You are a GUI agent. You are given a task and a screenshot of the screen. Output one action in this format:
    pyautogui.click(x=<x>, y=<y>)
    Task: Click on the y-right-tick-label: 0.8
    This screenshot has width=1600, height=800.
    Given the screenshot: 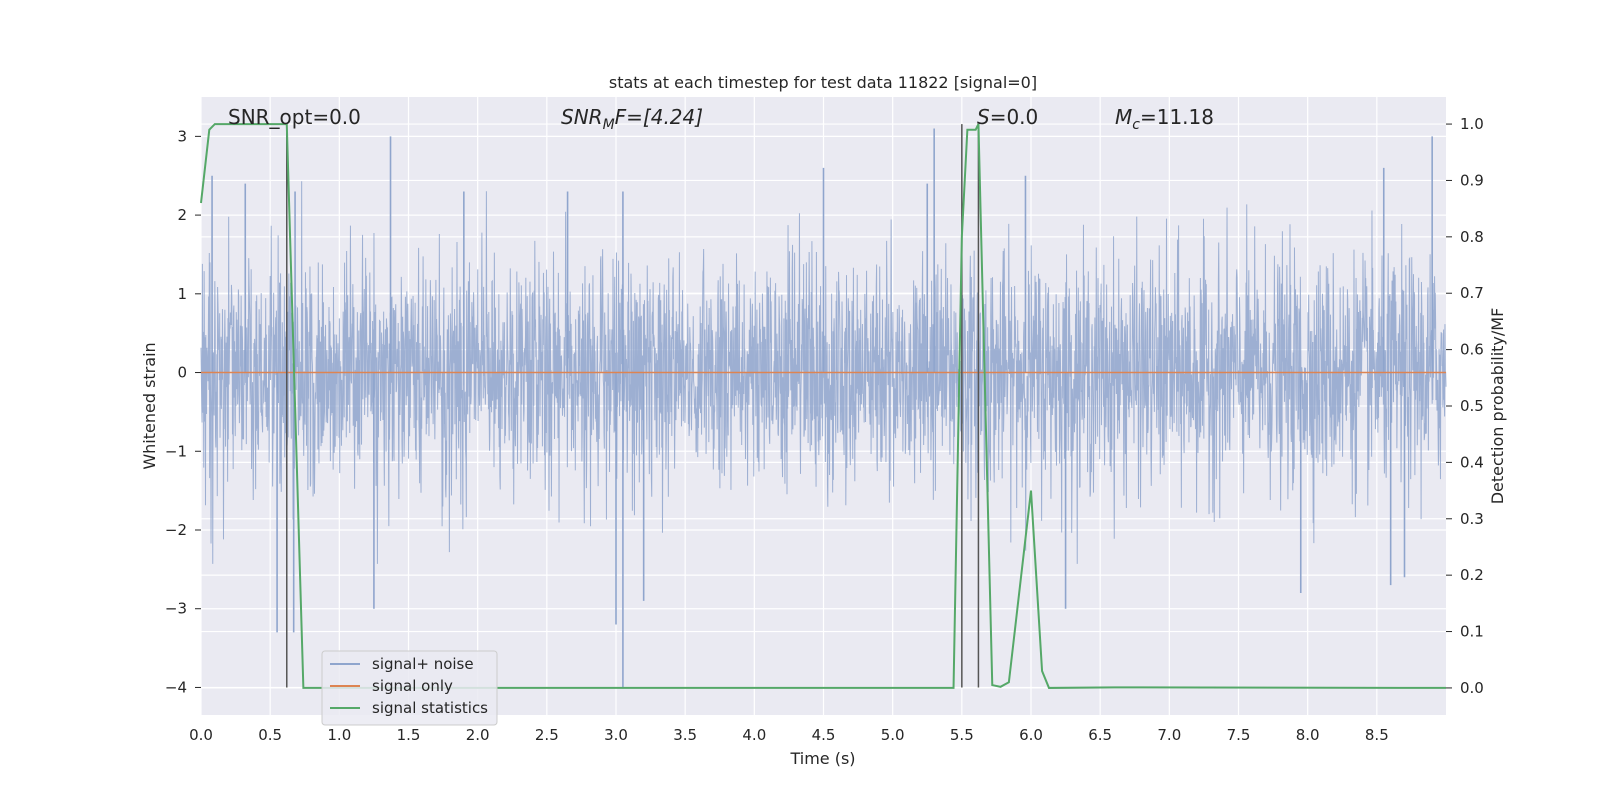 What is the action you would take?
    pyautogui.click(x=1472, y=237)
    